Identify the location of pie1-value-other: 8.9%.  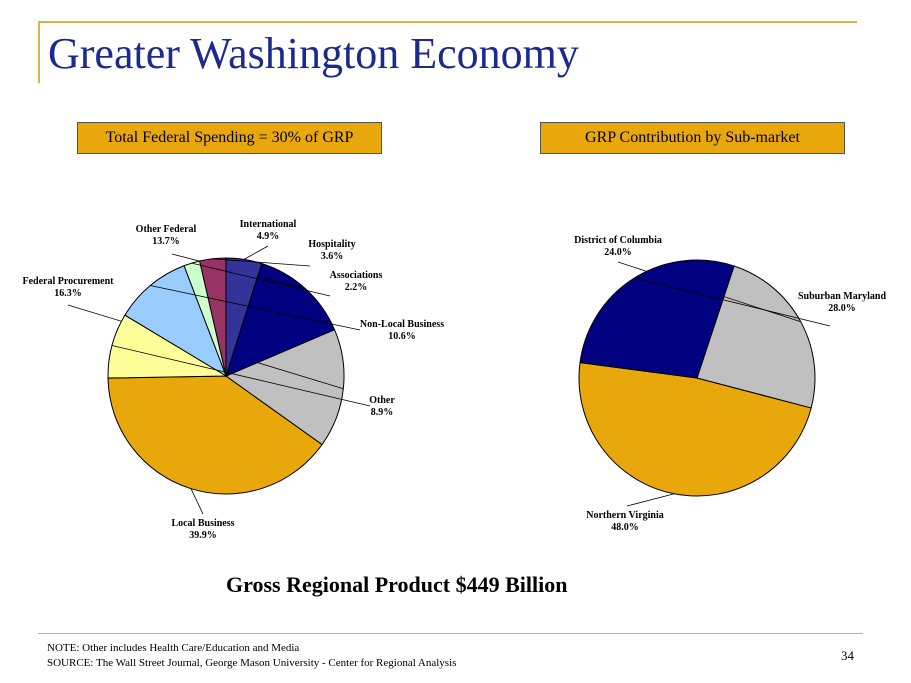
(382, 412).